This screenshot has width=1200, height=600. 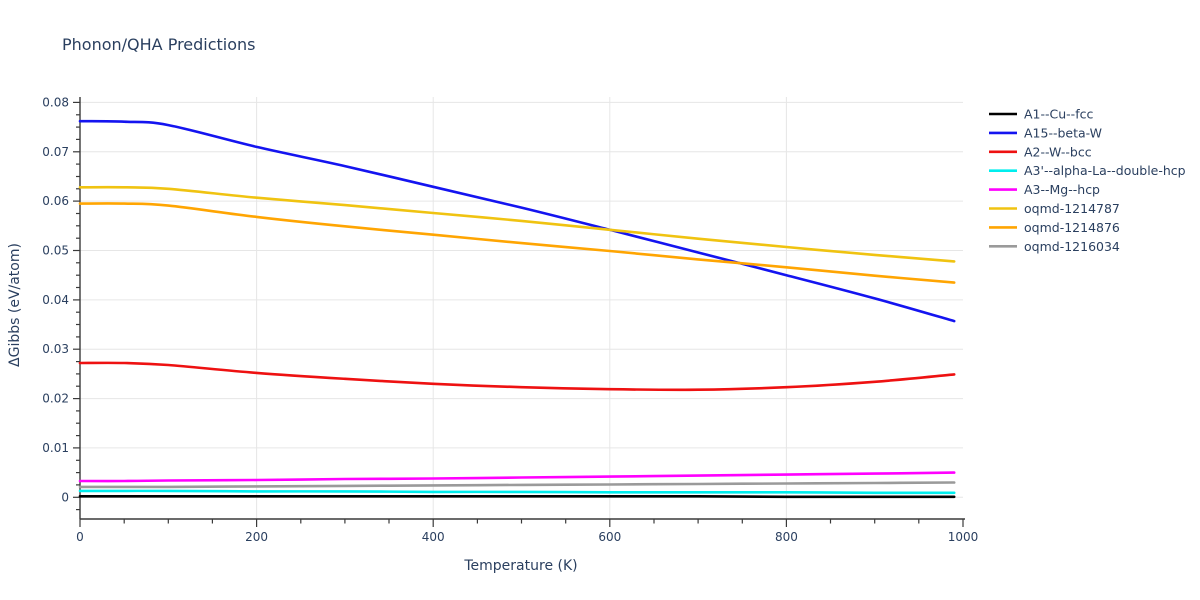 What do you see at coordinates (55, 102) in the screenshot?
I see `y-tick-label: 0.08` at bounding box center [55, 102].